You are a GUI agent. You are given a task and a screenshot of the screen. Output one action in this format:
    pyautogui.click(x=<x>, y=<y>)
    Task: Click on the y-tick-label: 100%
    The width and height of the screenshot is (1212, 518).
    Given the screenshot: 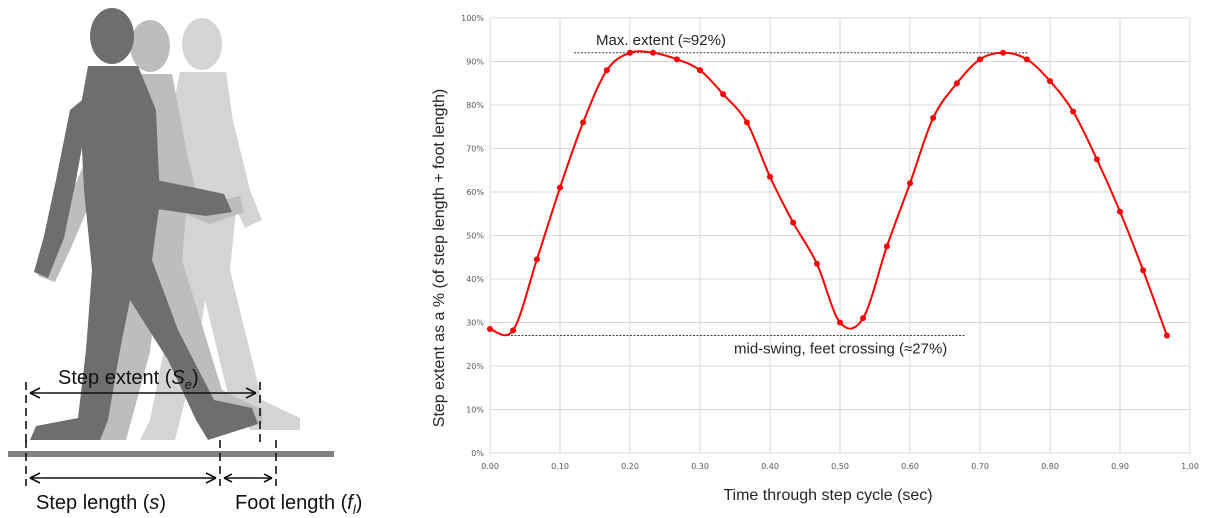 What is the action you would take?
    pyautogui.click(x=472, y=18)
    